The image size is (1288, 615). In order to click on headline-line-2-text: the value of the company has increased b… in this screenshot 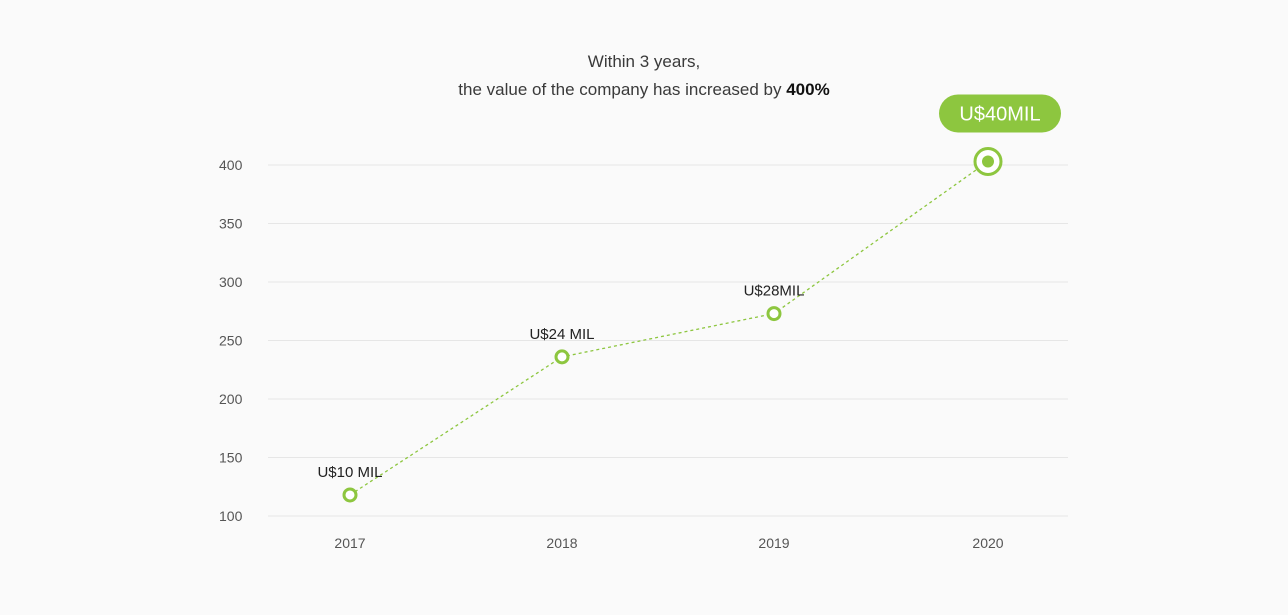, I will do `click(622, 89)`.